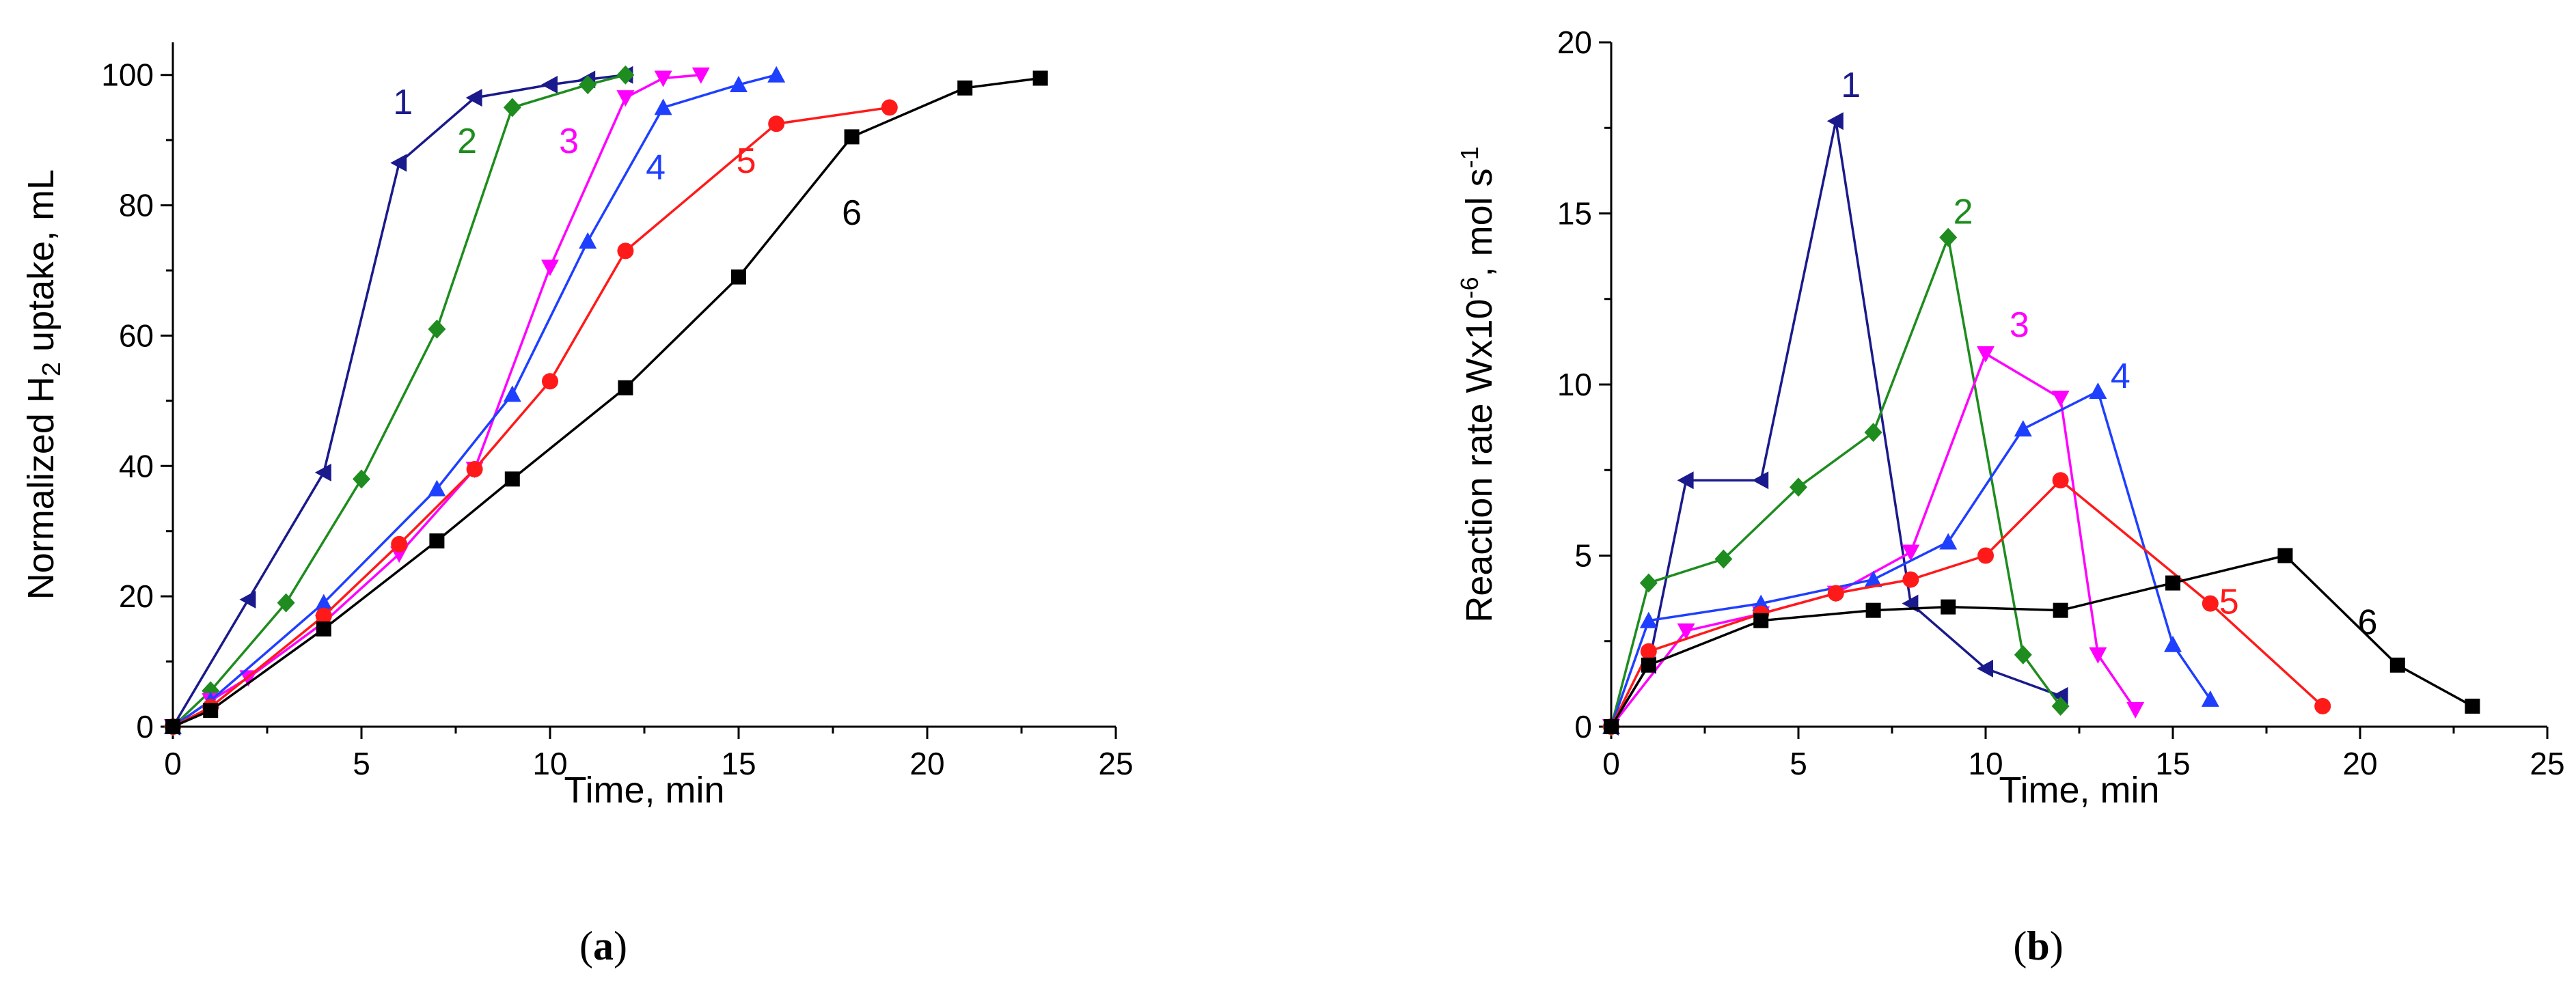 This screenshot has width=2576, height=991. I want to click on panel-b-label: (b), so click(2038, 945).